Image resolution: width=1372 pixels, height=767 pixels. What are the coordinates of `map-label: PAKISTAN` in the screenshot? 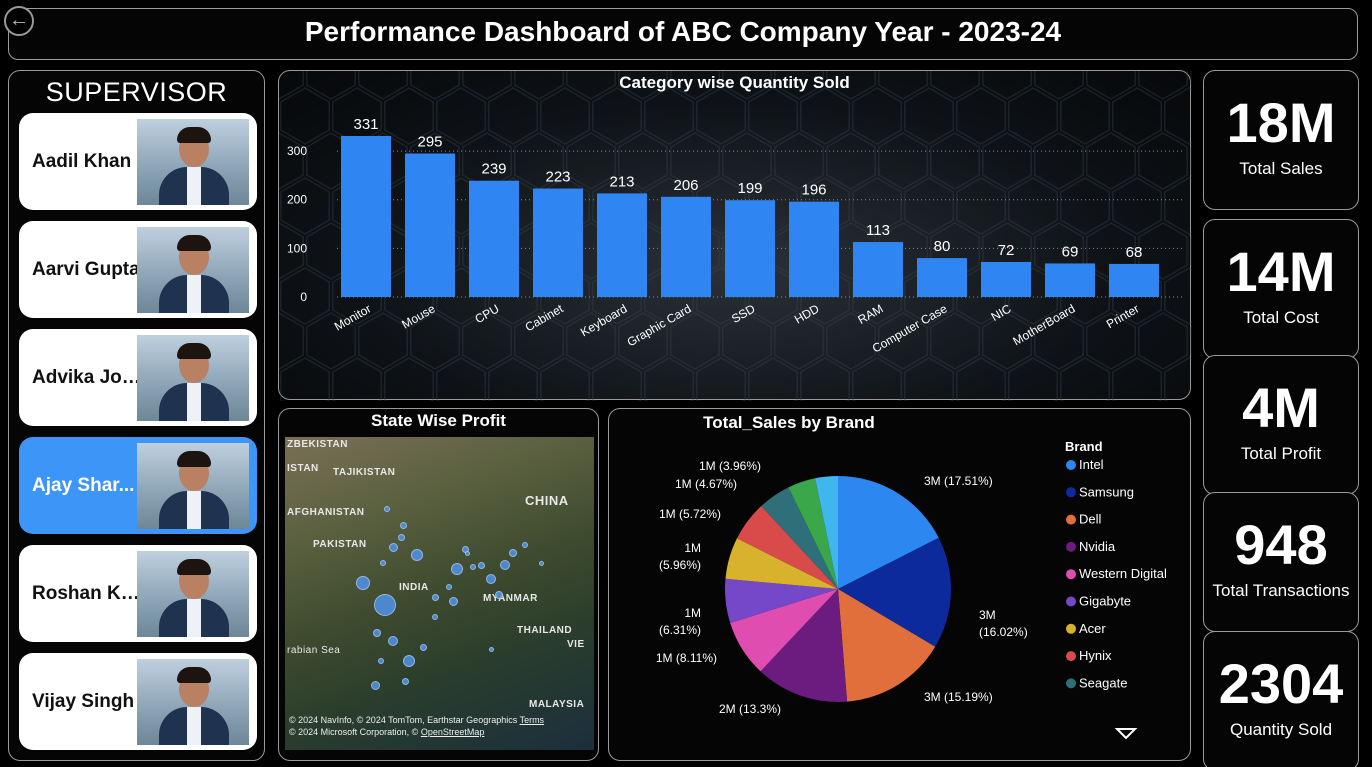 It's located at (340, 544).